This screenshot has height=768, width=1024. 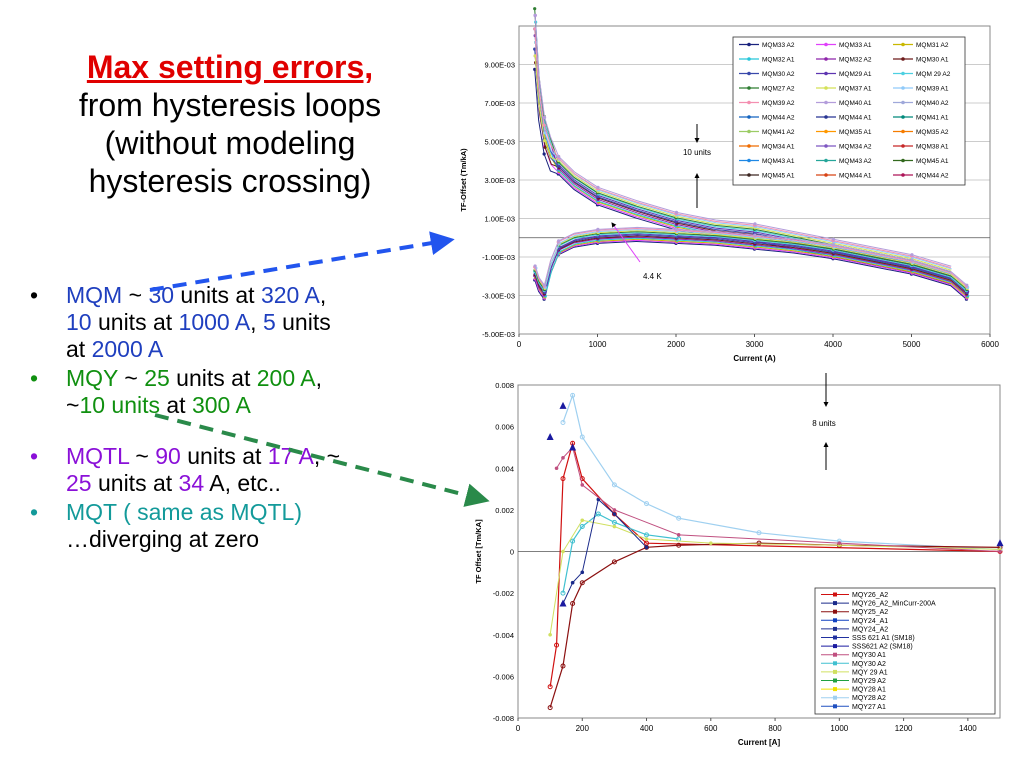 I want to click on y-tick-label: 7.00E-03, so click(x=500, y=103).